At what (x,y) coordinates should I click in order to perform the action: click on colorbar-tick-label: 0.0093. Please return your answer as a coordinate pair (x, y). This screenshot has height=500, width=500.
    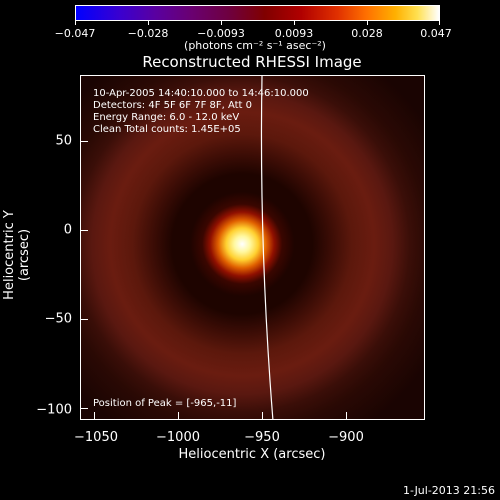
    Looking at the image, I should click on (294, 33).